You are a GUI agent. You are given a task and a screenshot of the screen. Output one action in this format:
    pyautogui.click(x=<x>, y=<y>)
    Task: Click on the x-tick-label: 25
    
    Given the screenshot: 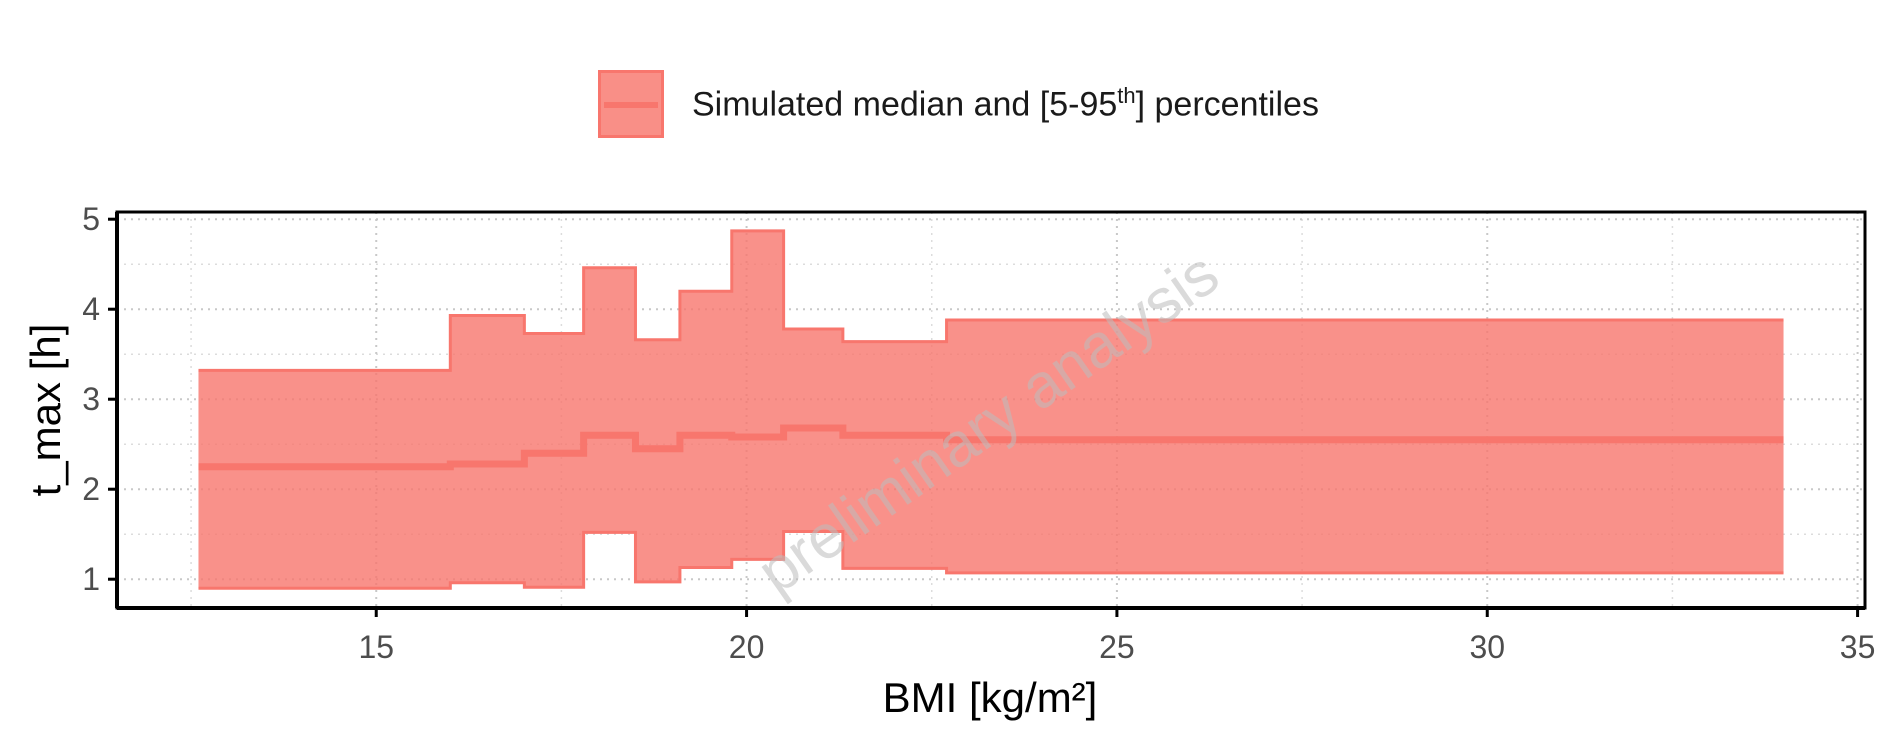 What is the action you would take?
    pyautogui.click(x=1117, y=647)
    